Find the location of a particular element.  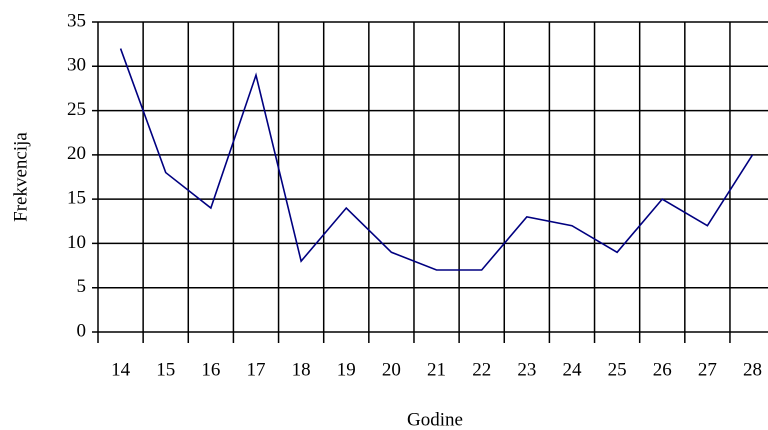

x-tick-label: 23 is located at coordinates (526, 369).